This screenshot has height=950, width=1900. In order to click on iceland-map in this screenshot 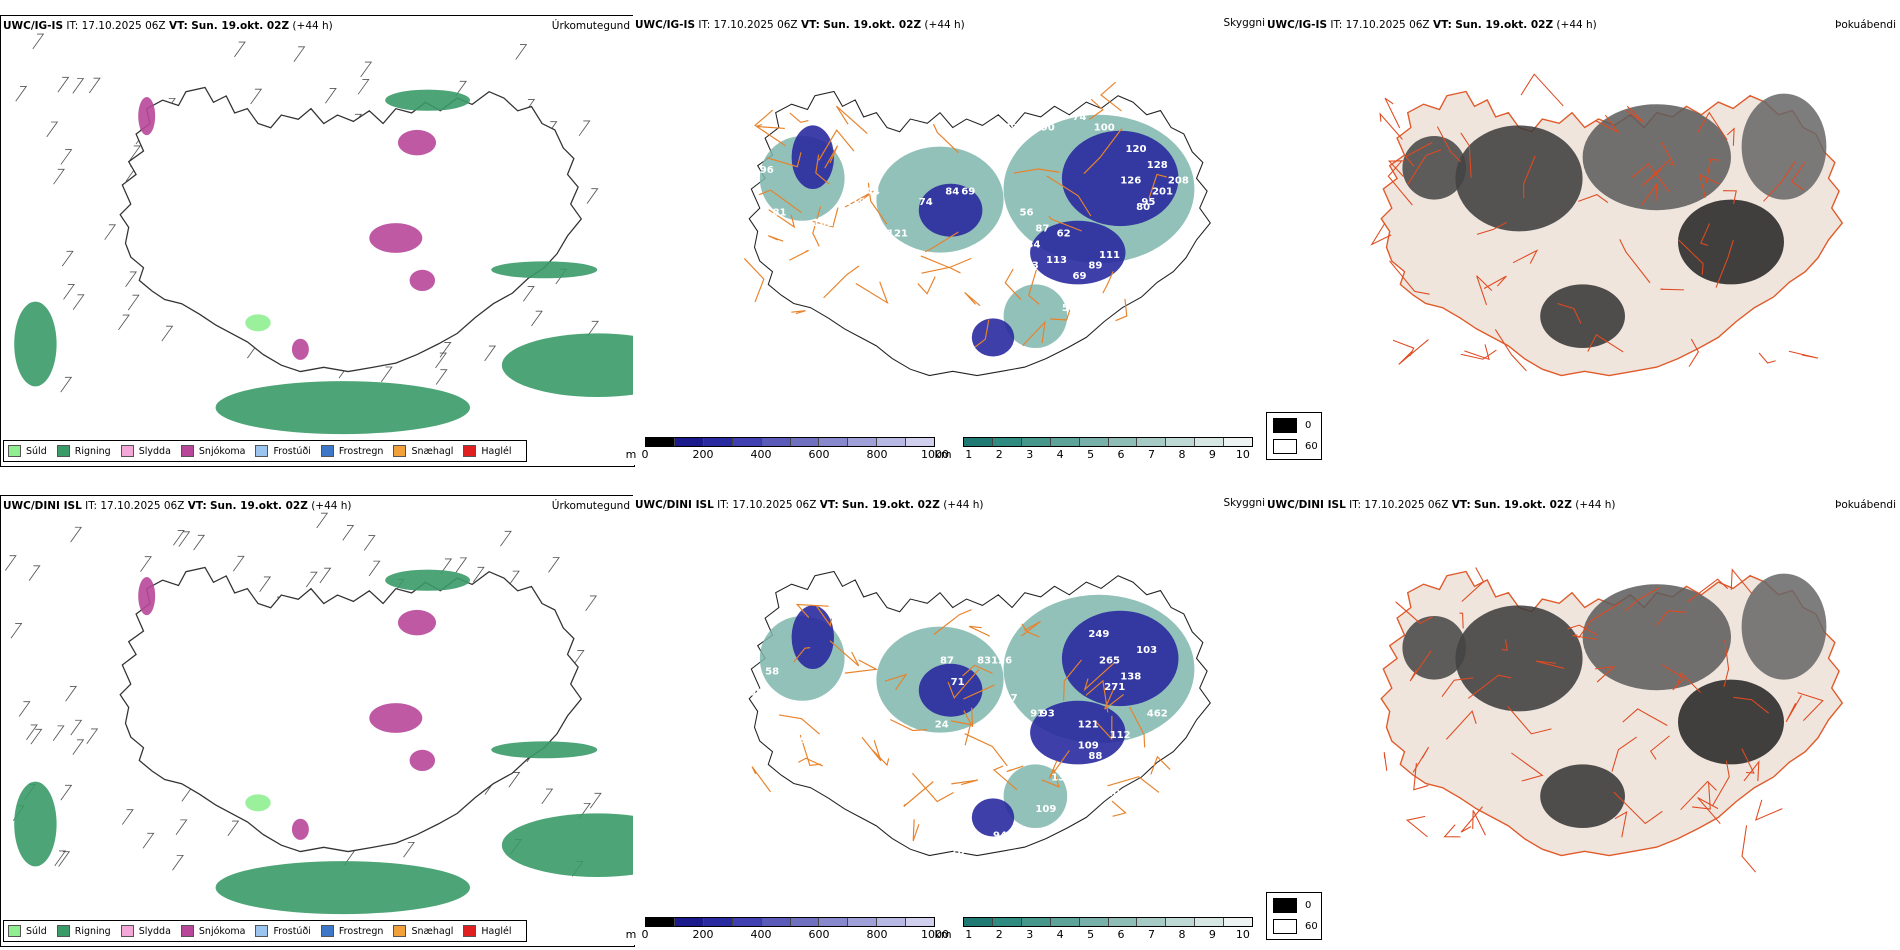, I will do `click(319, 713)`.